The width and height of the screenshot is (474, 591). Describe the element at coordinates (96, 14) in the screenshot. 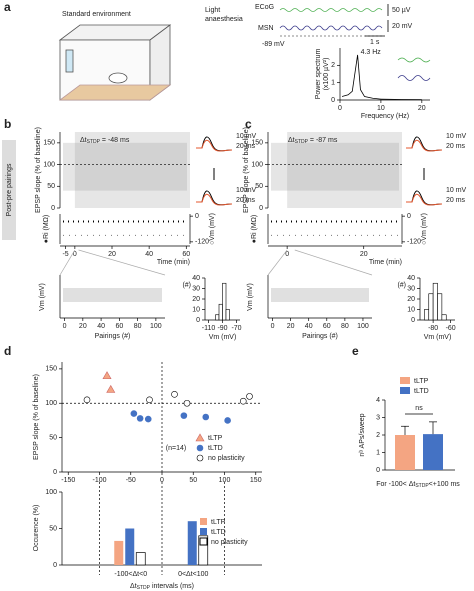

I see `label: Standard environment` at that location.